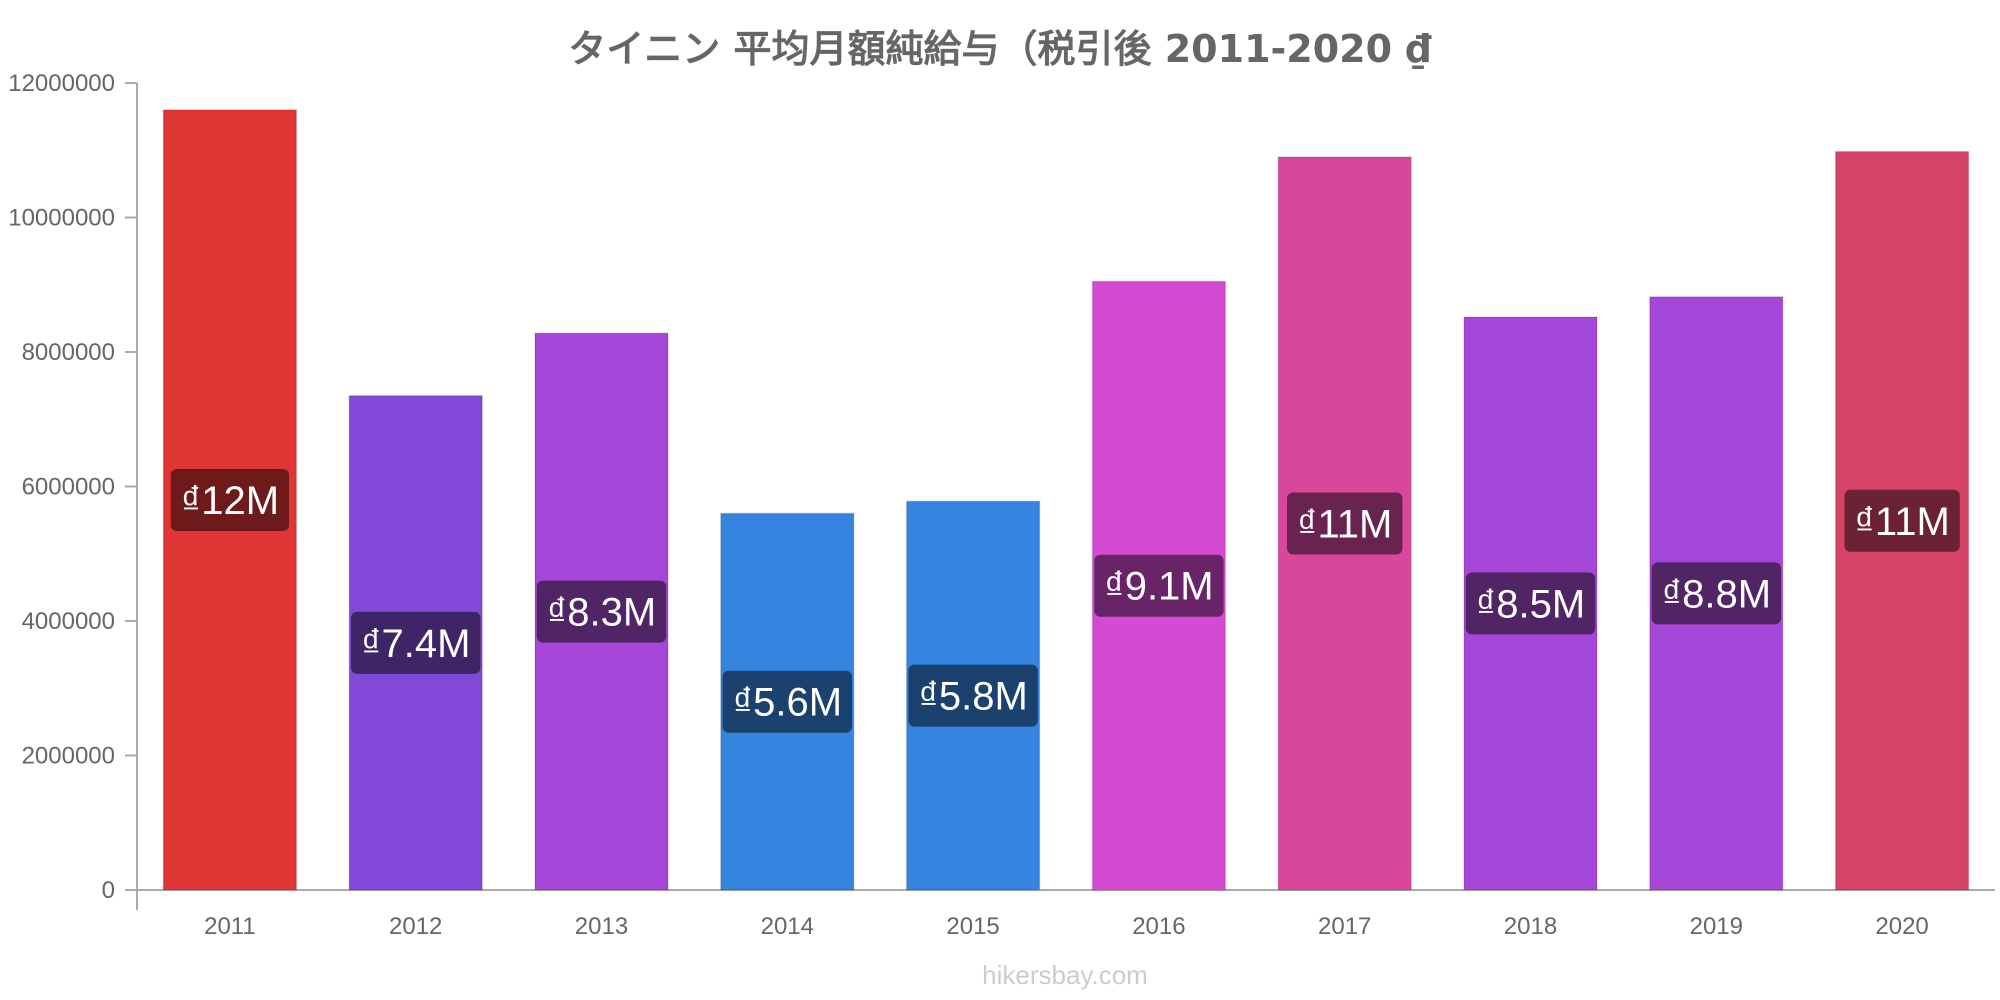  Describe the element at coordinates (230, 926) in the screenshot. I see `x-tick-label: 2011` at that location.